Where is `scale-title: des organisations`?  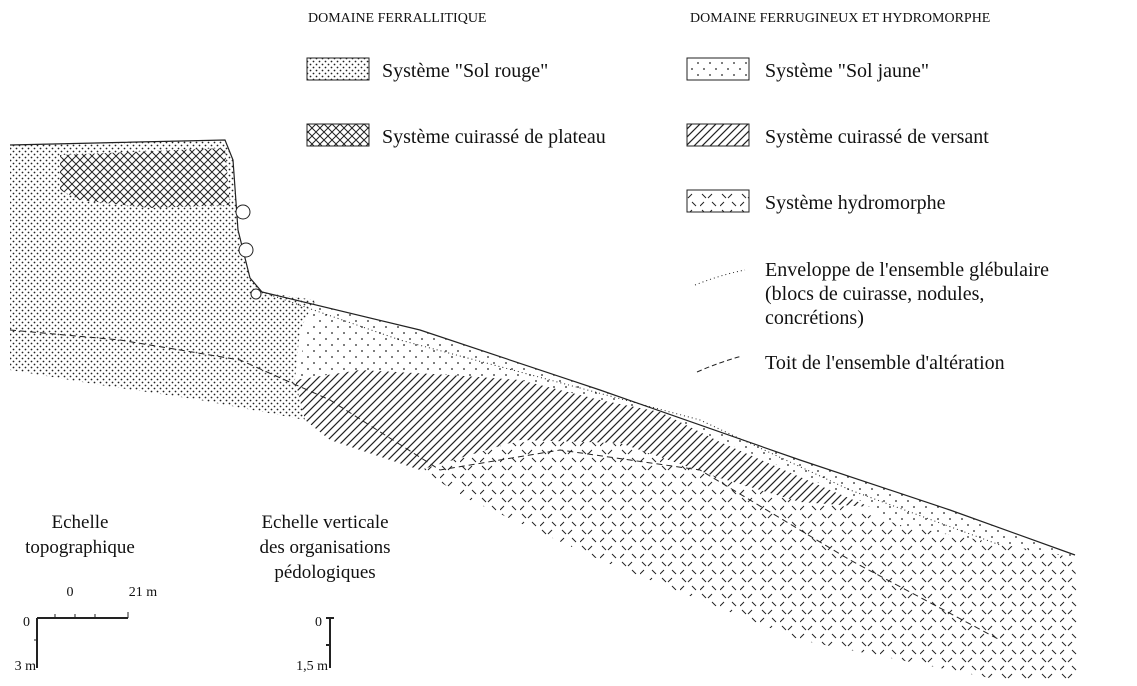
scale-title: des organisations is located at coordinates (324, 547).